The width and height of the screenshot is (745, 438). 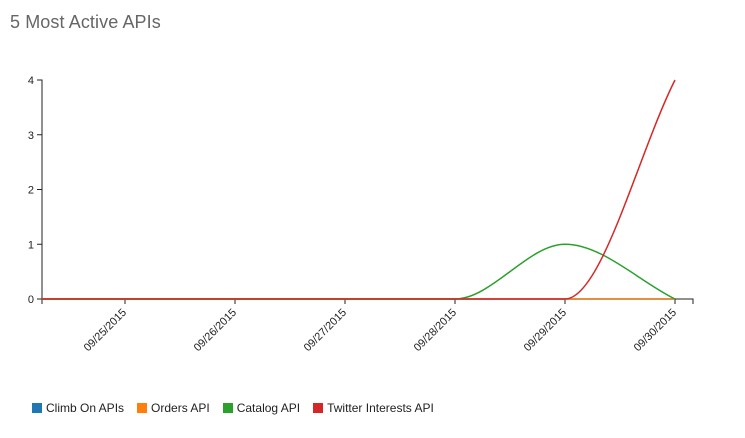 I want to click on x-tick-label: 09/26/2015, so click(x=215, y=330).